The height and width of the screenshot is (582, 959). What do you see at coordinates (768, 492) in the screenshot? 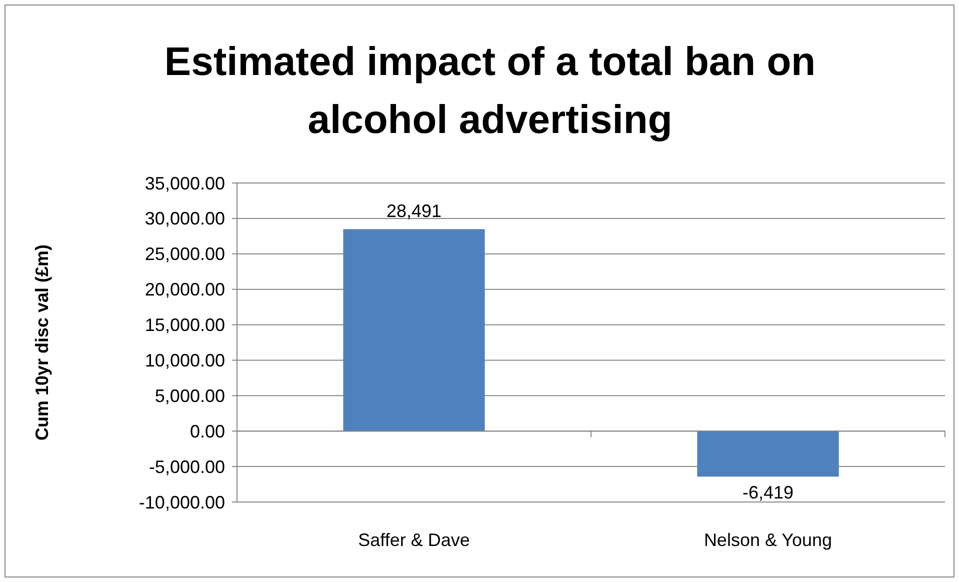
I see `data-label: -6,419` at bounding box center [768, 492].